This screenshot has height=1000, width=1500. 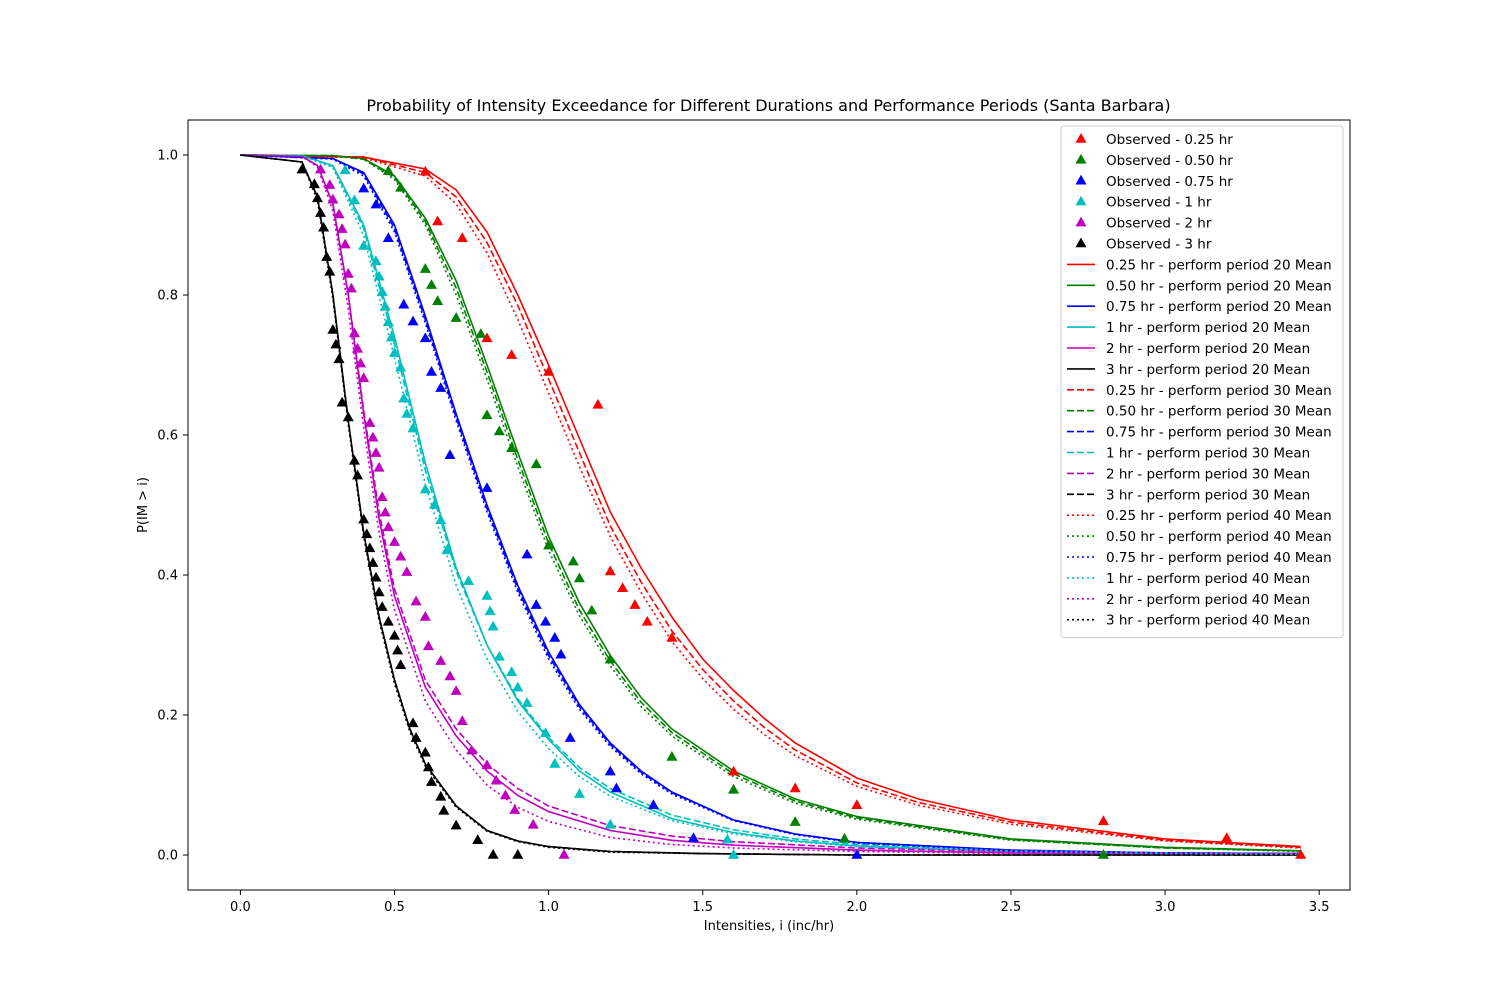 What do you see at coordinates (769, 926) in the screenshot?
I see `x-axis-label: Intensities, i (inc/hr)` at bounding box center [769, 926].